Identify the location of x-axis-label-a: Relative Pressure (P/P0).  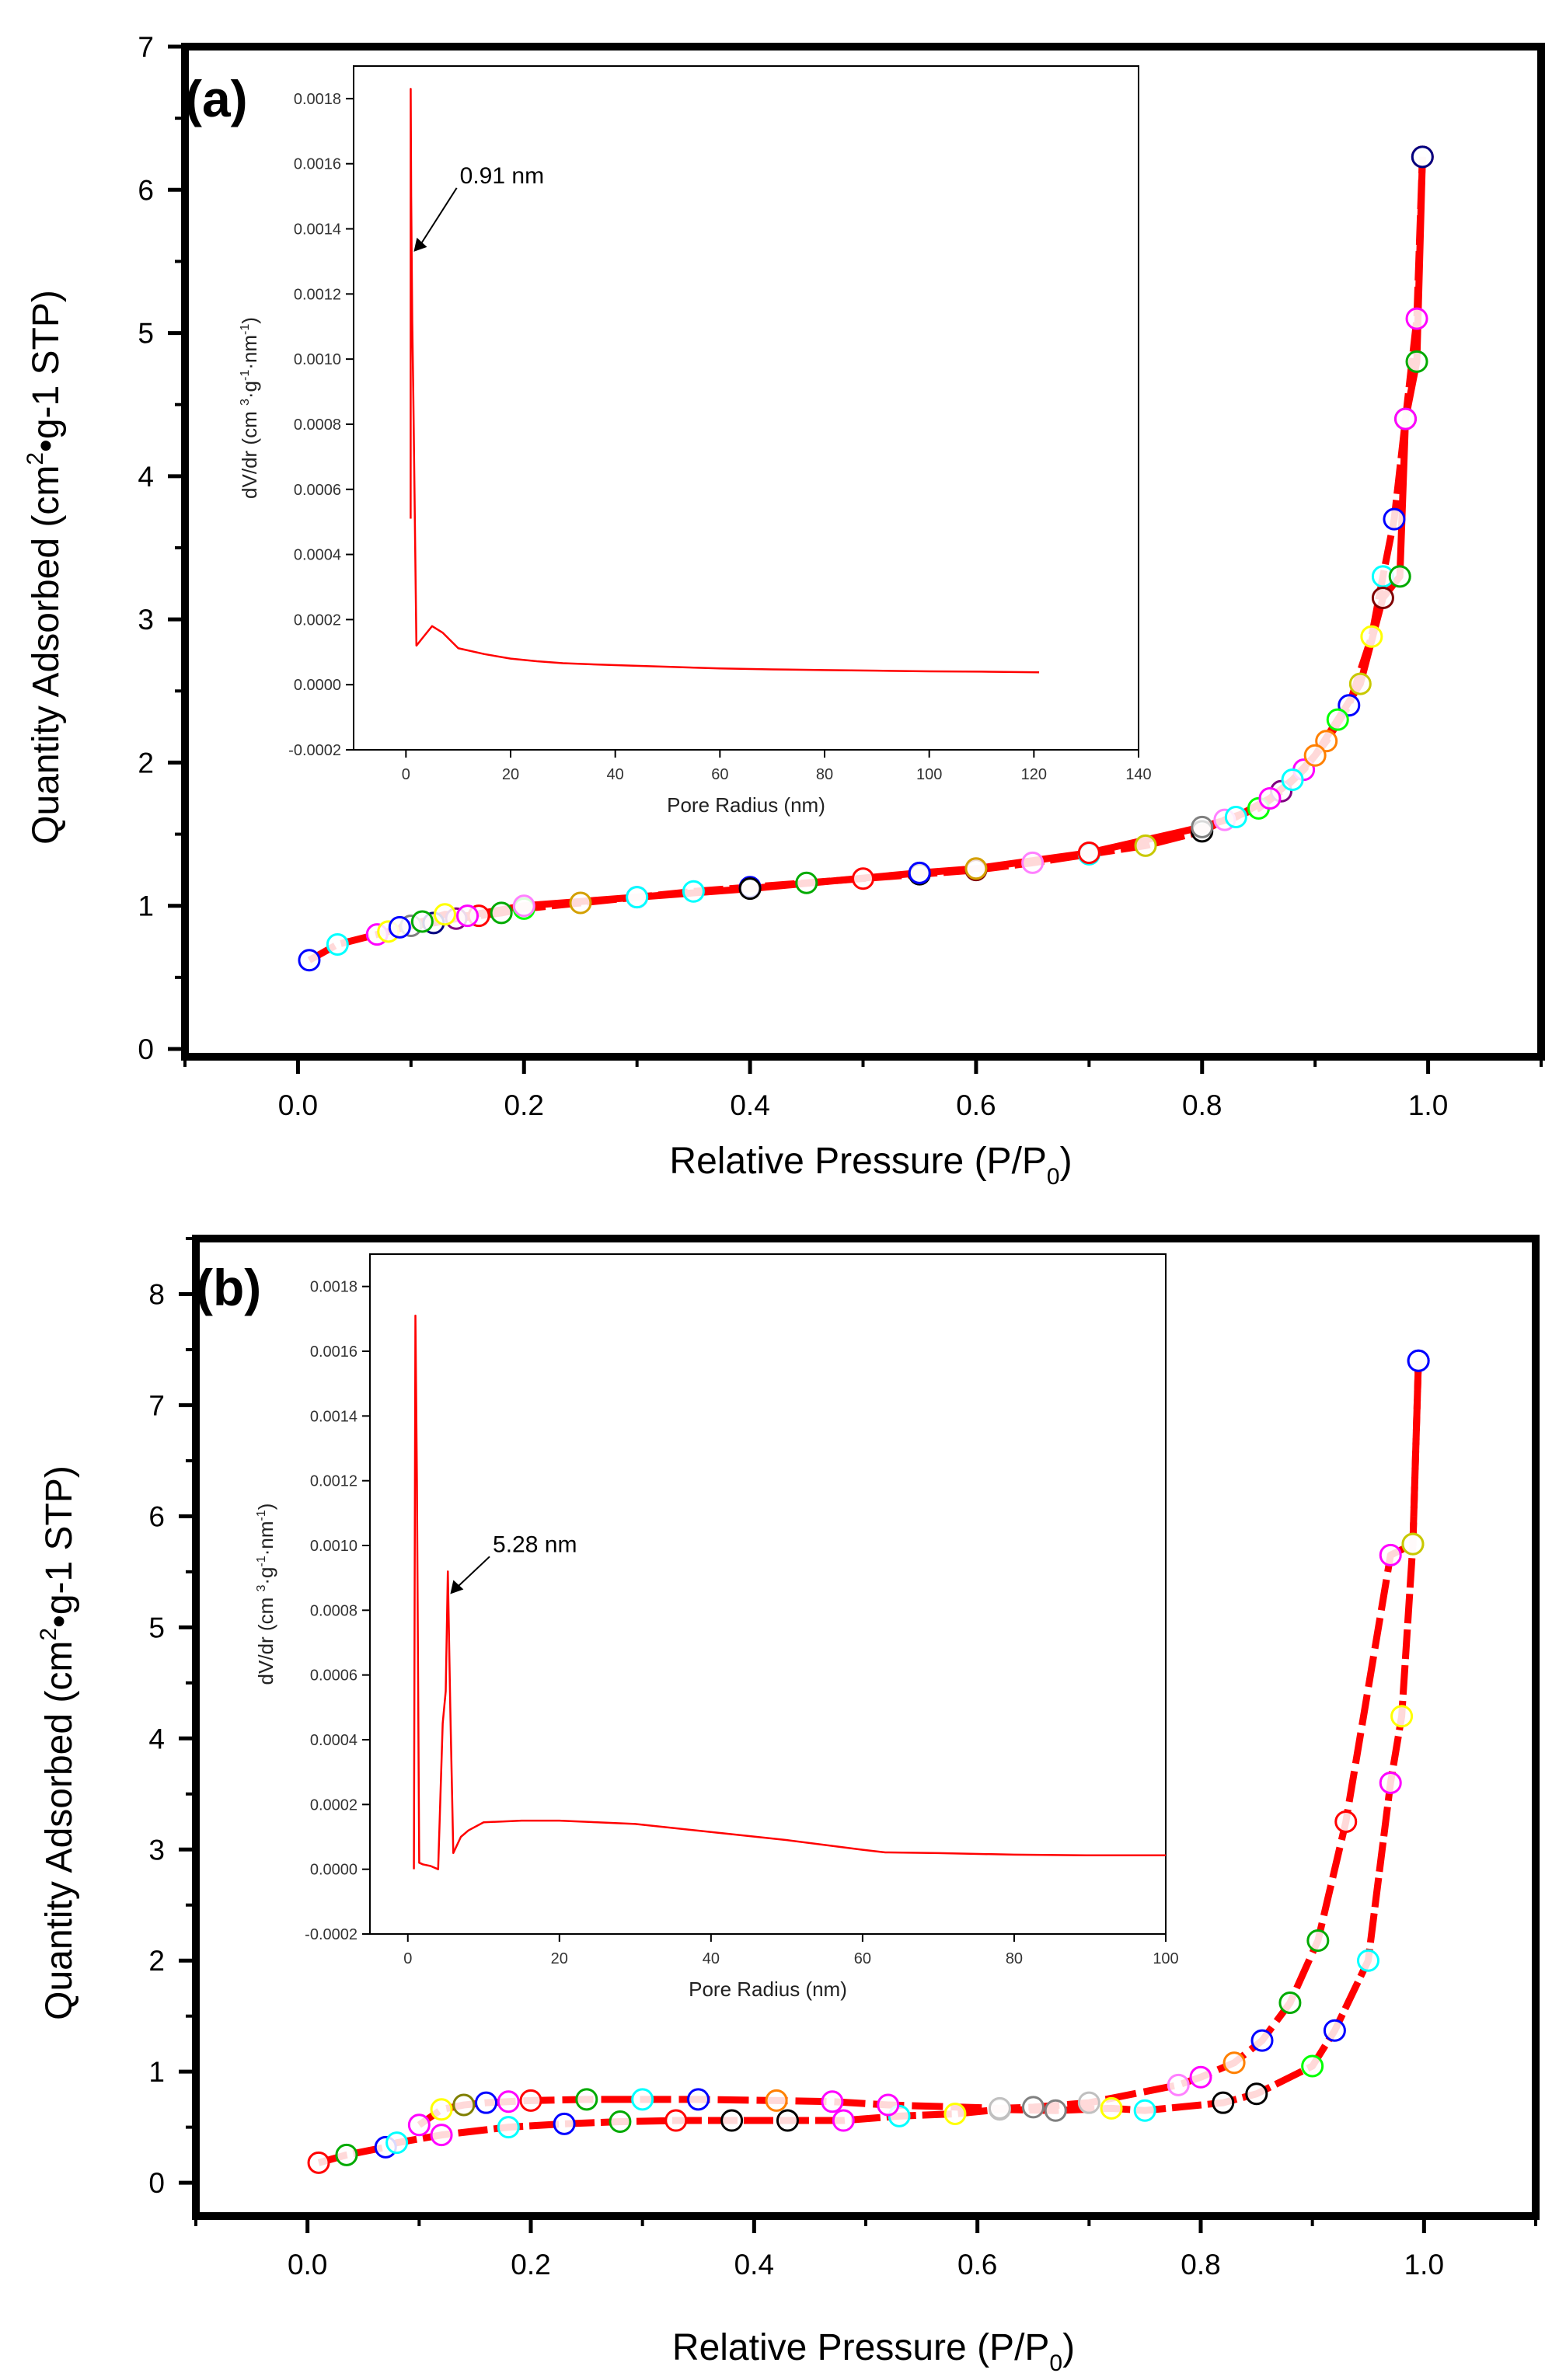
(870, 1165).